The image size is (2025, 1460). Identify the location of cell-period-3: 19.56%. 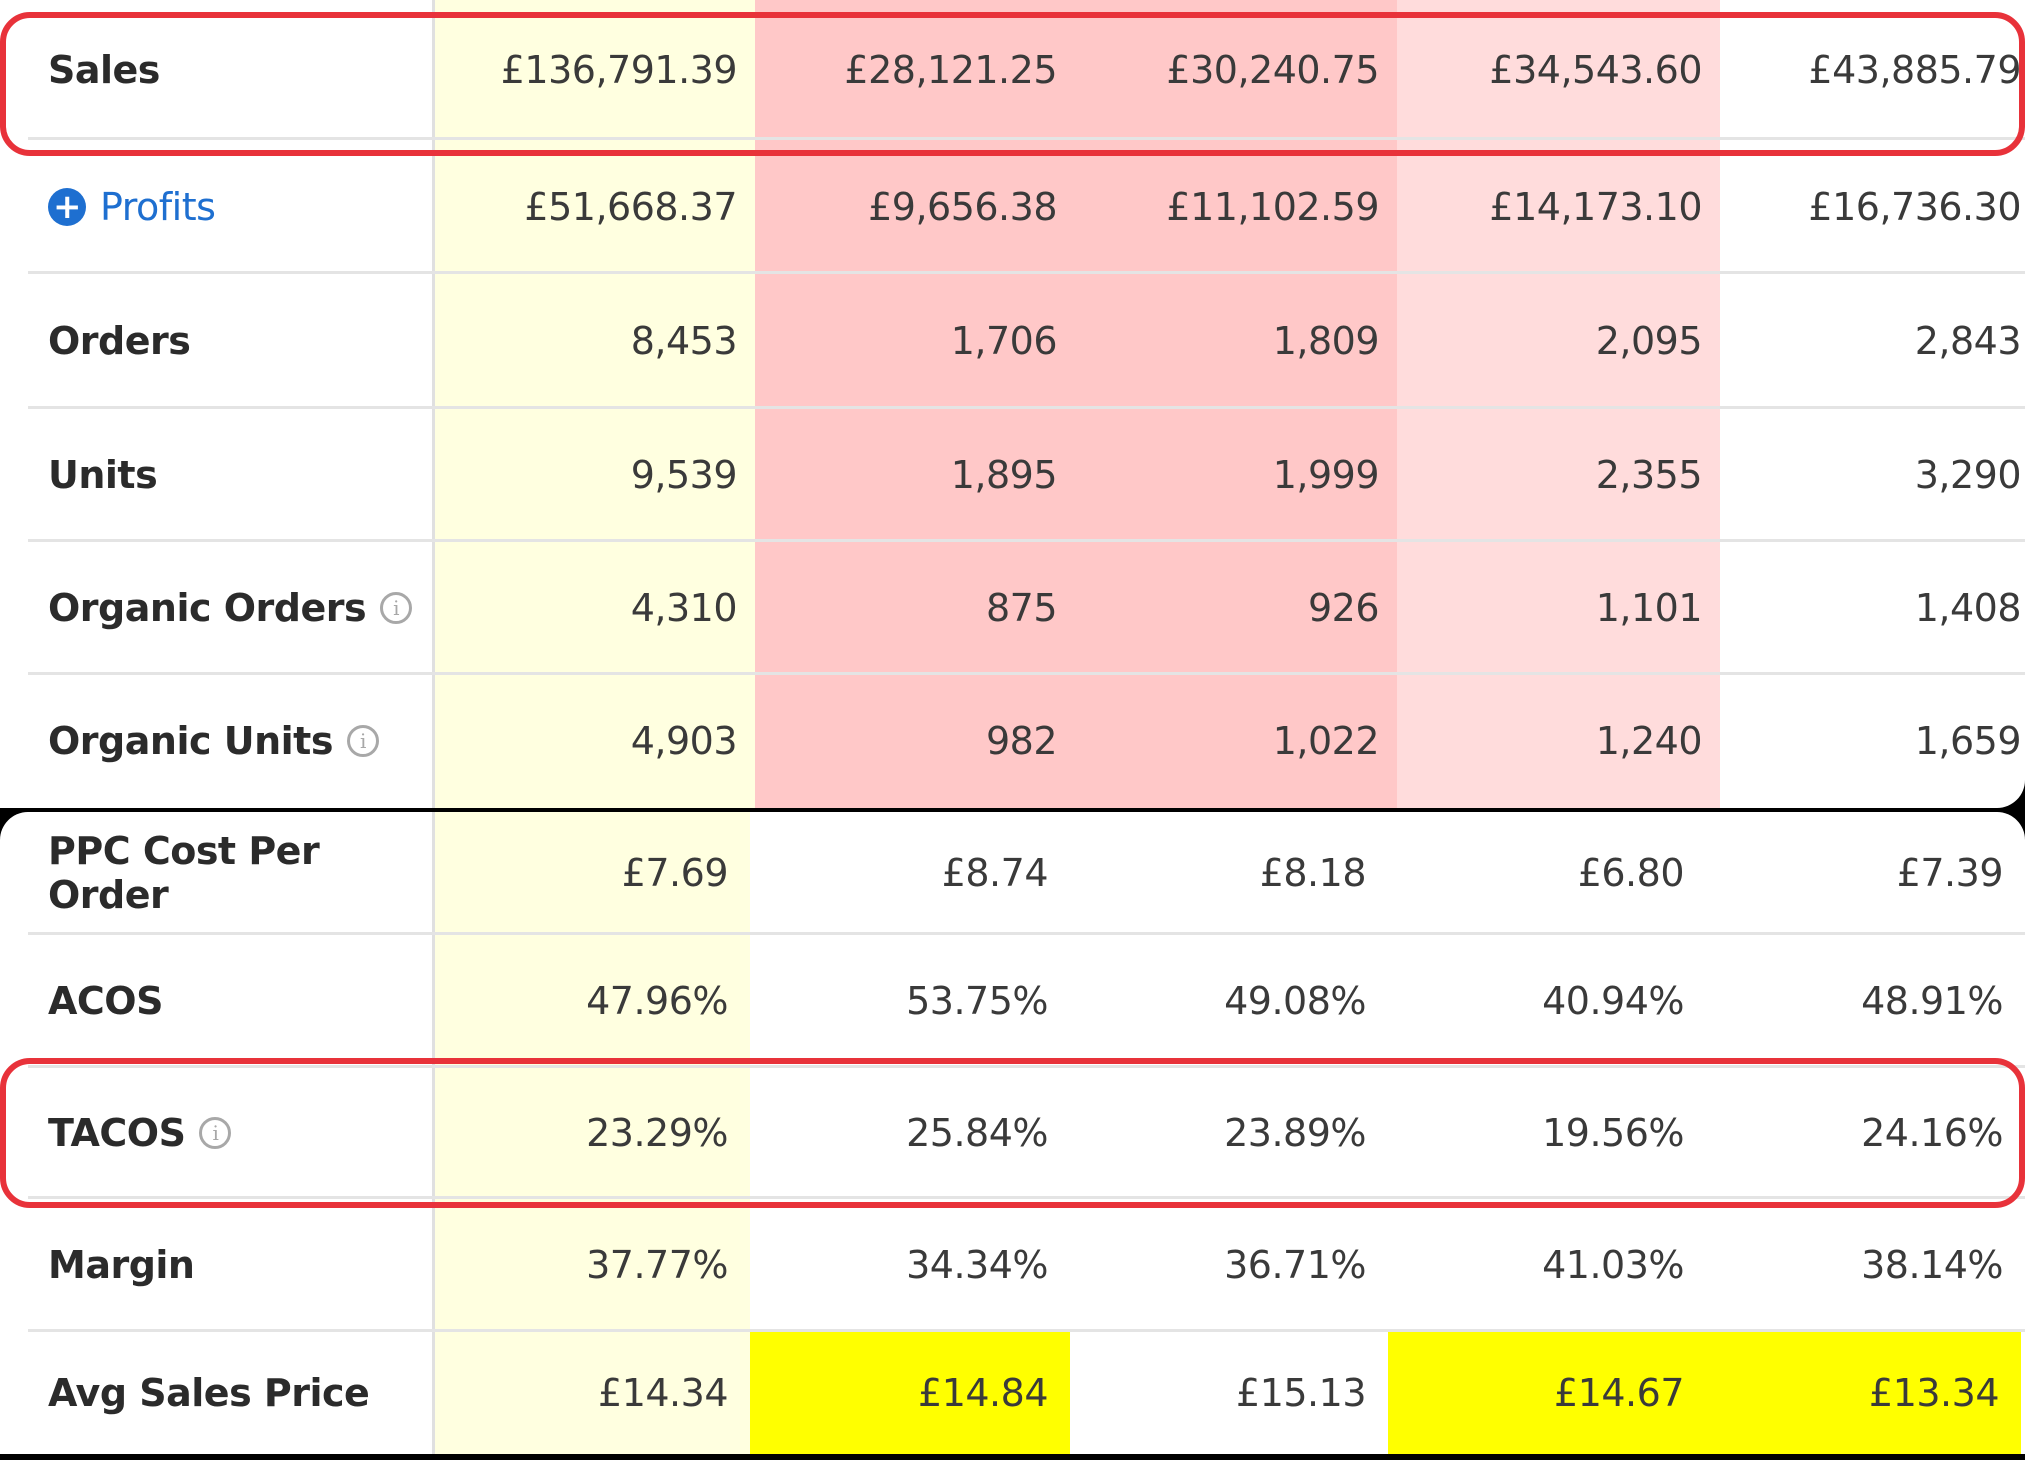
(1613, 1132).